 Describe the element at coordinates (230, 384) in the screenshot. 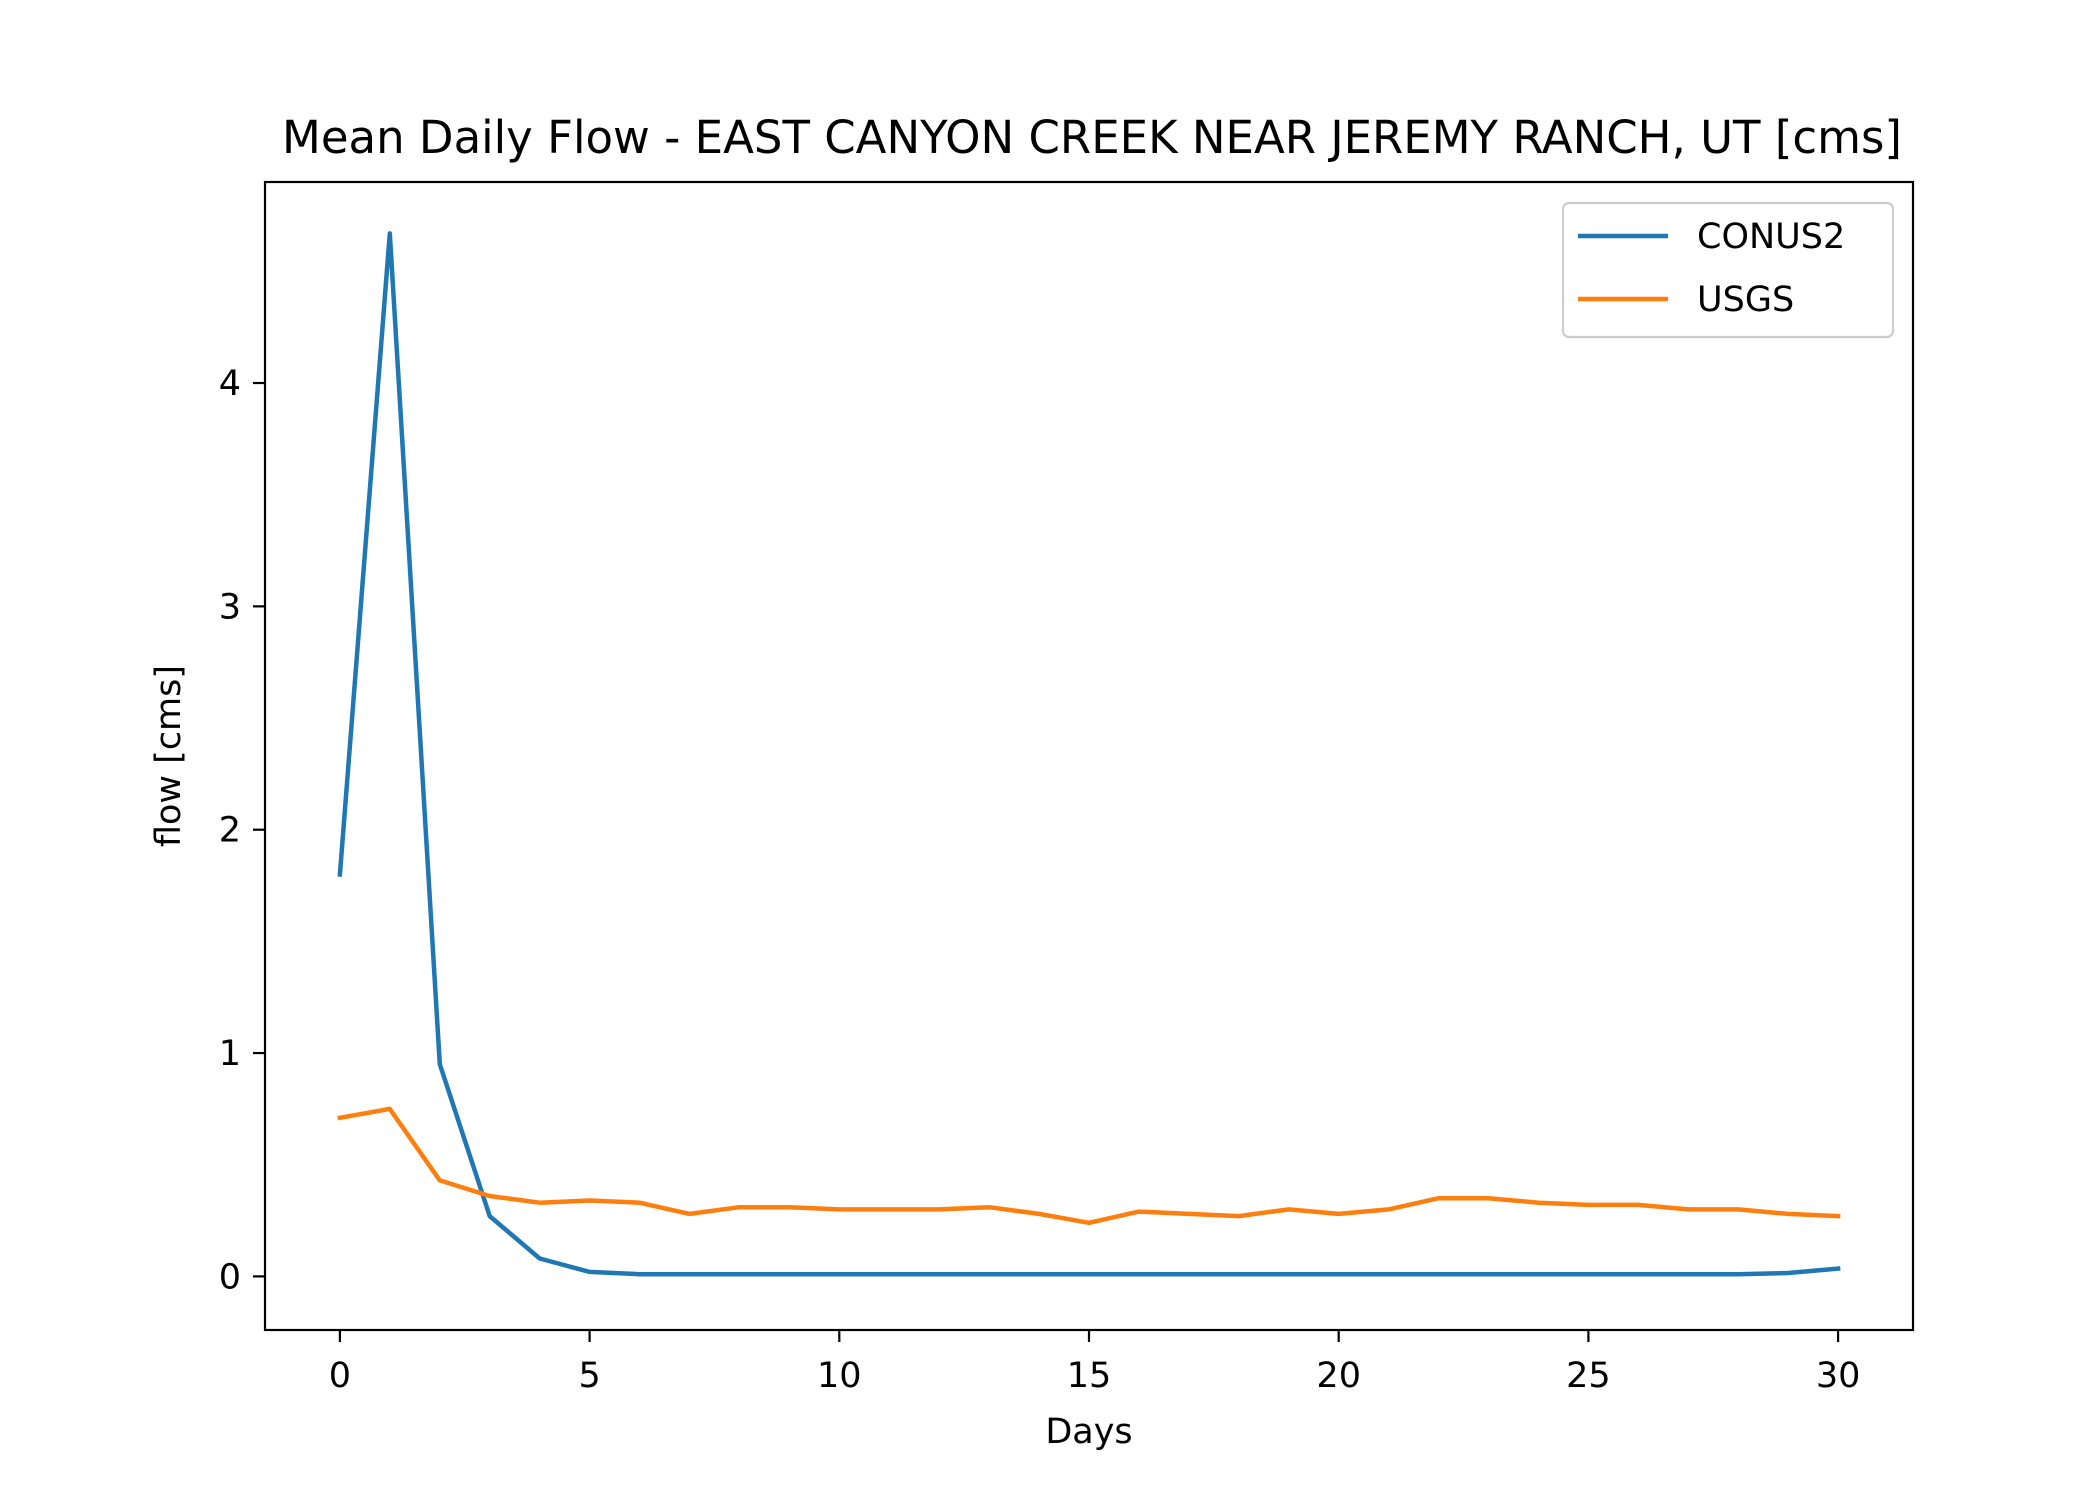

I see `y-tick-label: 4` at that location.